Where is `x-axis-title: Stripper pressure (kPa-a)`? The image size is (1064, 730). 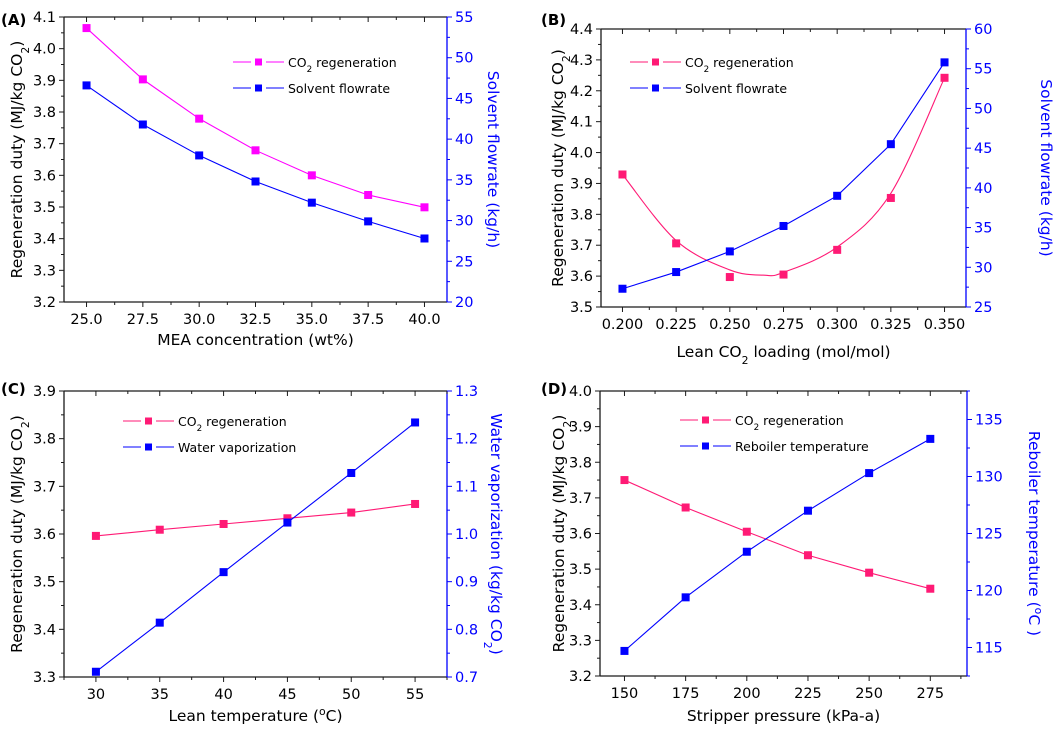 x-axis-title: Stripper pressure (kPa-a) is located at coordinates (783, 716).